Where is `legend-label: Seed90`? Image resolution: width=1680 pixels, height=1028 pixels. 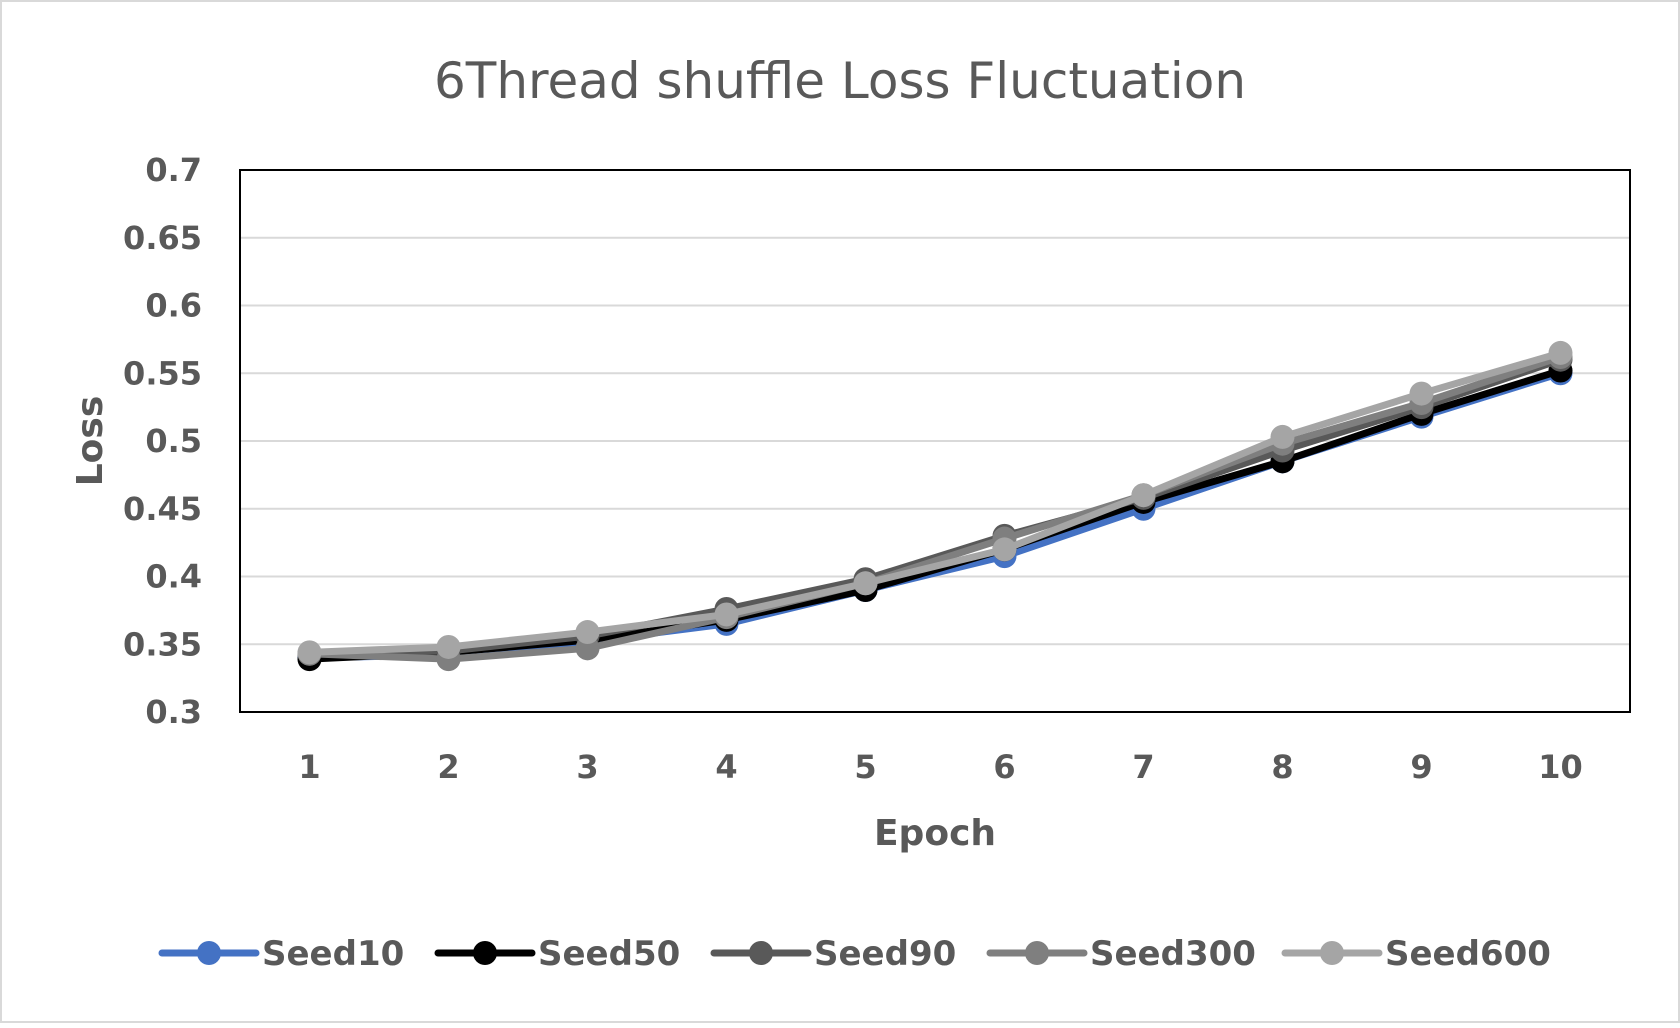 legend-label: Seed90 is located at coordinates (885, 954).